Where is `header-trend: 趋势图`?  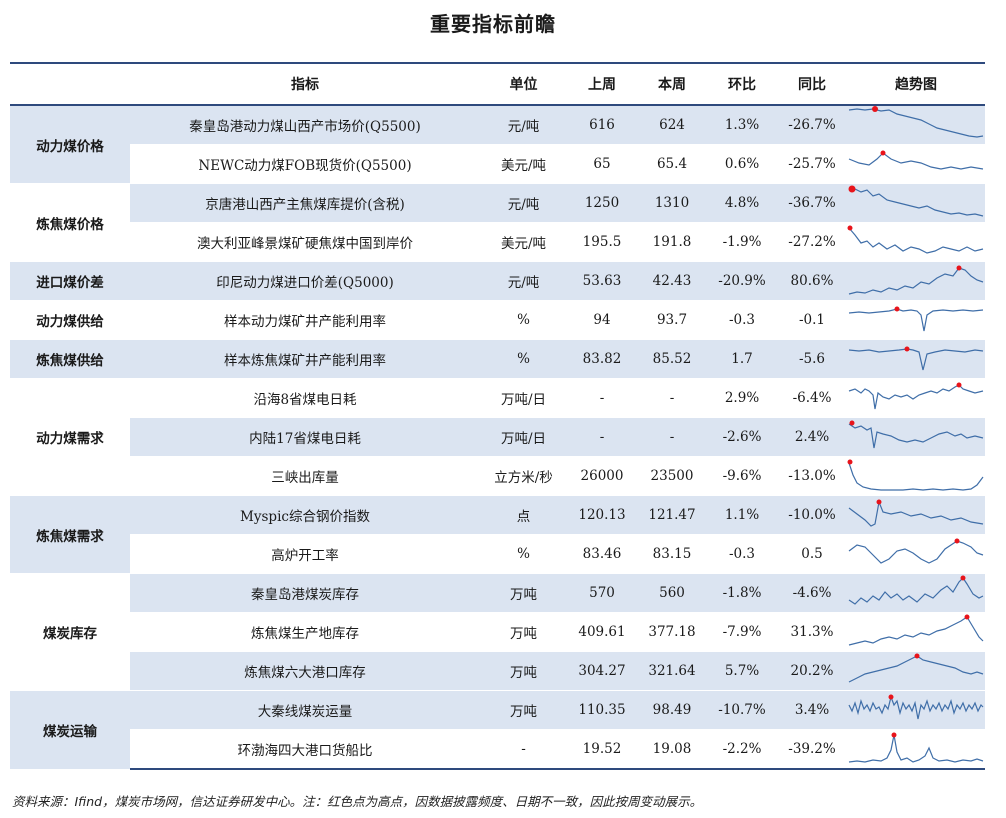
header-trend: 趋势图 is located at coordinates (916, 84).